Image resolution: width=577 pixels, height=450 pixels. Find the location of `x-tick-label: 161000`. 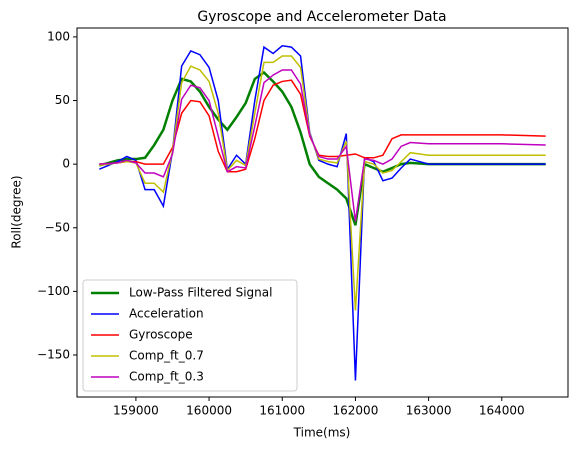

x-tick-label: 161000 is located at coordinates (282, 411).